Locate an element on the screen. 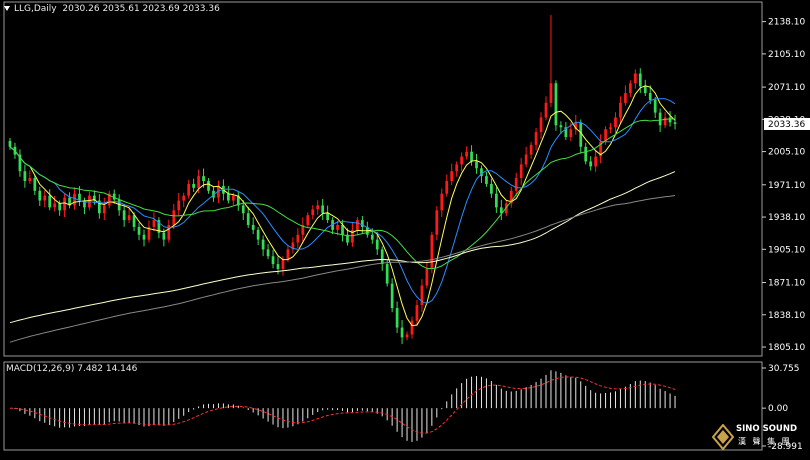 The height and width of the screenshot is (460, 810). current-price-box is located at coordinates (787, 123).